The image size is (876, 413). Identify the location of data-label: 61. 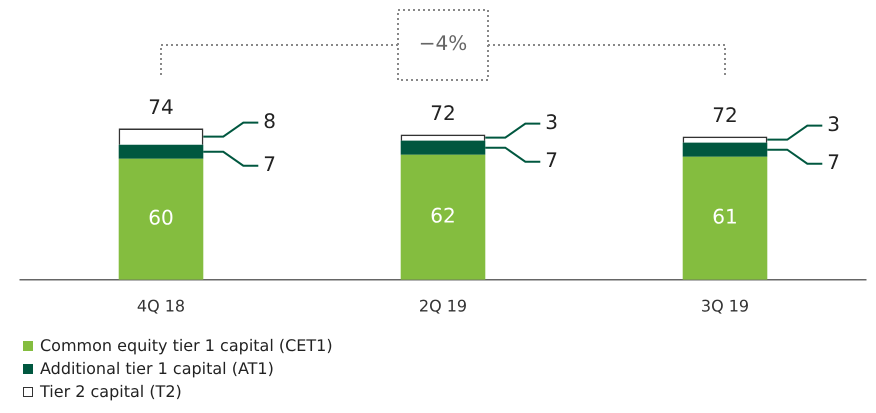
(725, 216).